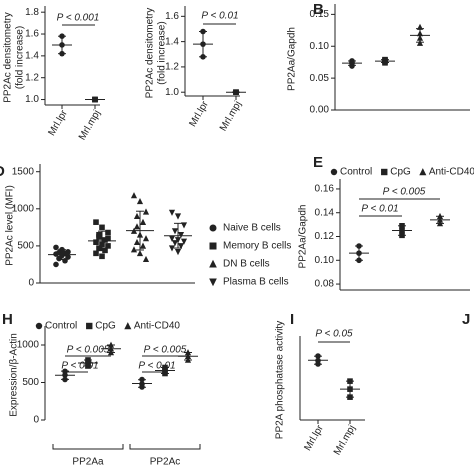  What do you see at coordinates (23, 171) in the screenshot?
I see `y-tick-label: 1500` at bounding box center [23, 171].